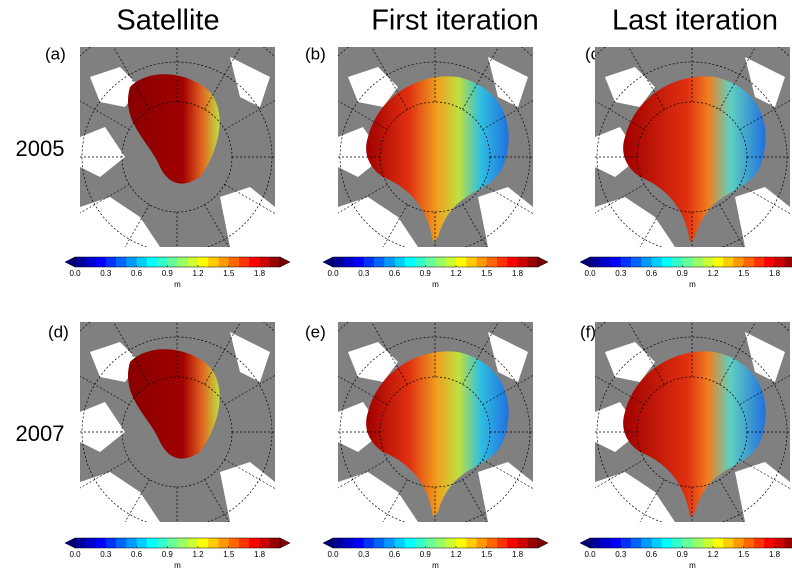  Describe the element at coordinates (40, 433) in the screenshot. I see `row-label: 2007` at that location.